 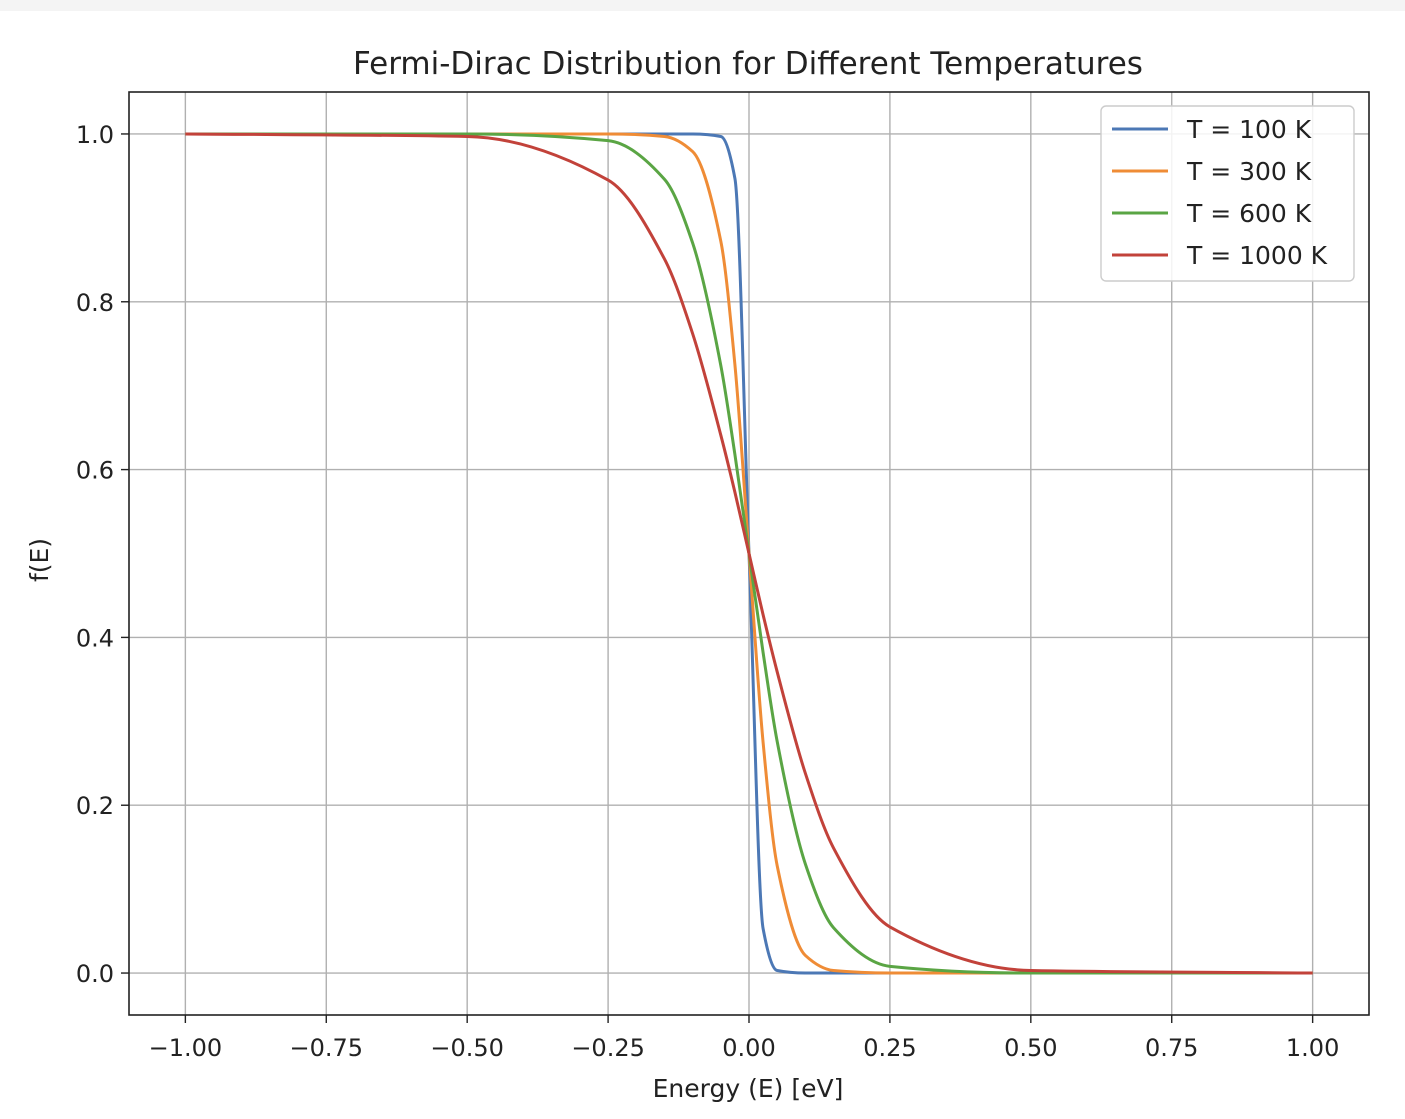 What do you see at coordinates (95, 303) in the screenshot?
I see `y-tick-label: 0.8` at bounding box center [95, 303].